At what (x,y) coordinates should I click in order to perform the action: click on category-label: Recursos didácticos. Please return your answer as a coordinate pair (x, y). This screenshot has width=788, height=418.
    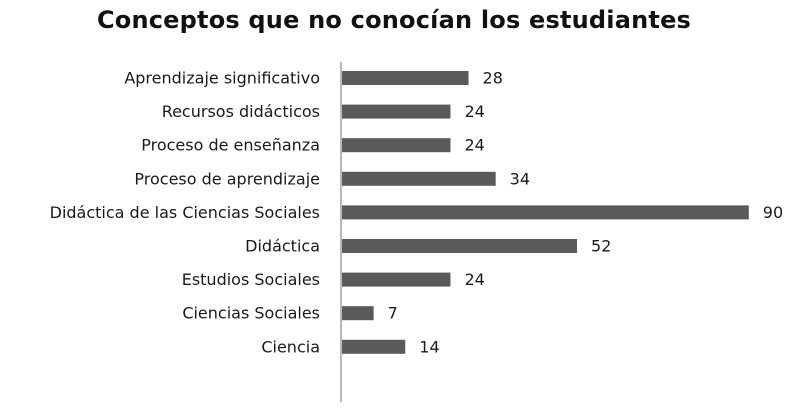
    Looking at the image, I should click on (241, 111).